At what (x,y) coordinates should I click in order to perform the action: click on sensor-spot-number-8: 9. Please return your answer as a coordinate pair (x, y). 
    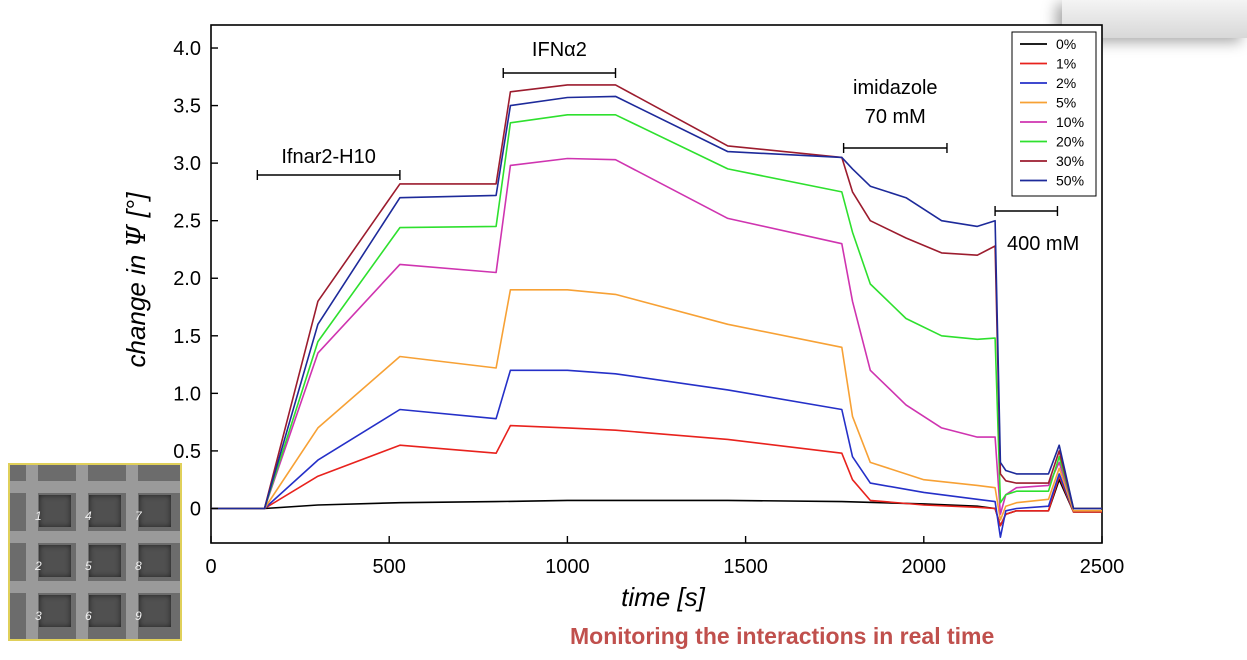
    Looking at the image, I should click on (138, 616).